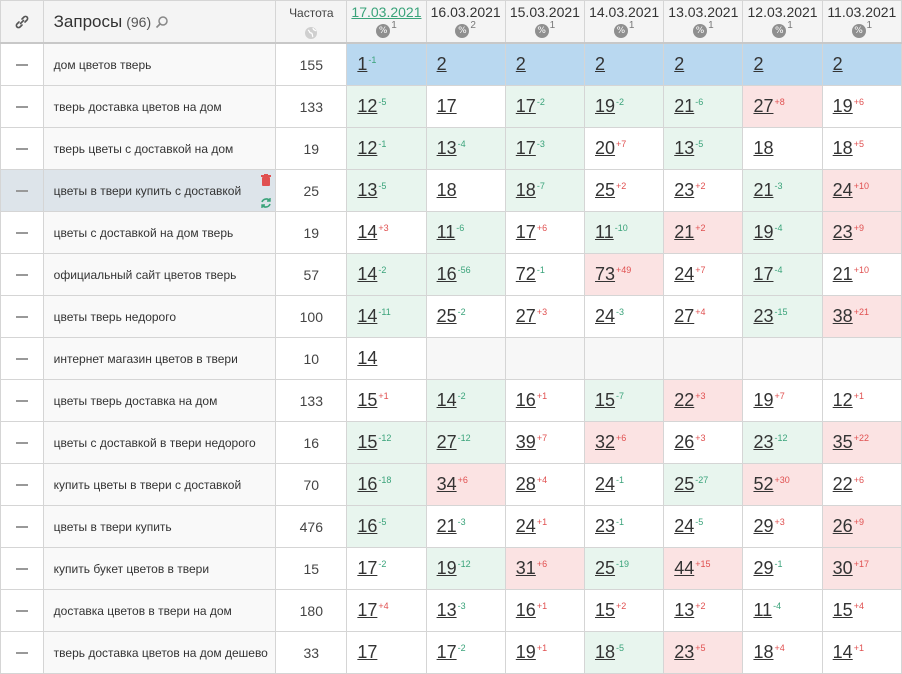  I want to click on query-text: официальный сайт цветов тверь, so click(145, 274).